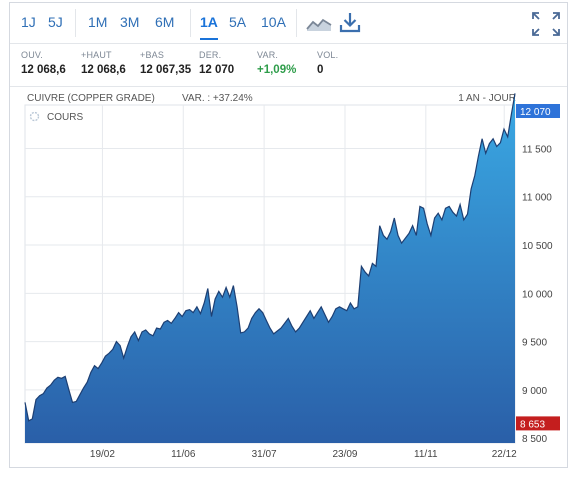  Describe the element at coordinates (65, 117) in the screenshot. I see `legend-label: COURS` at that location.